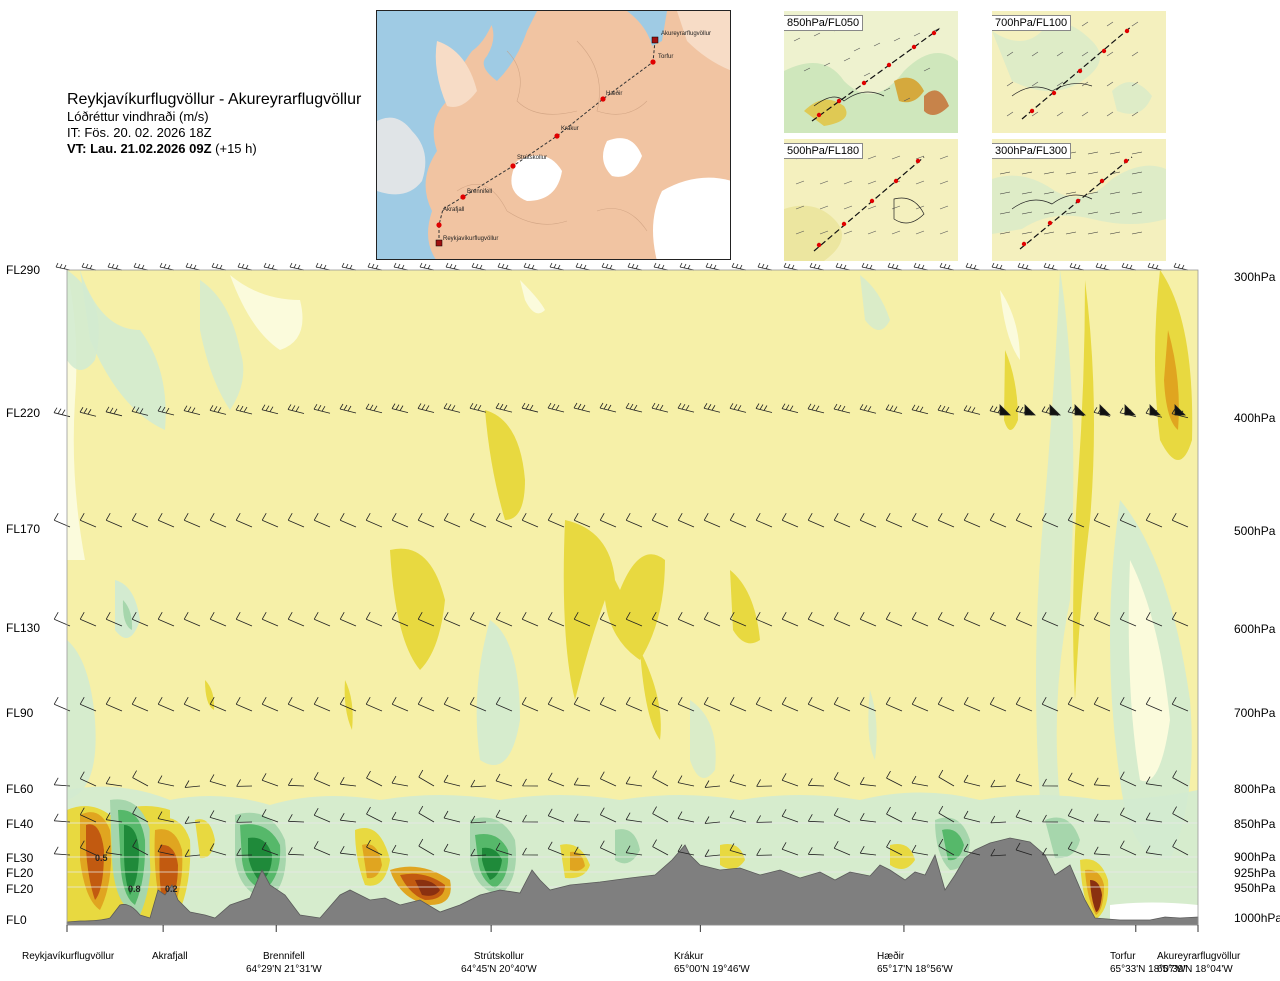 This screenshot has height=981, width=1280. Describe the element at coordinates (20, 873) in the screenshot. I see `fl-label-20a: FL20` at that location.